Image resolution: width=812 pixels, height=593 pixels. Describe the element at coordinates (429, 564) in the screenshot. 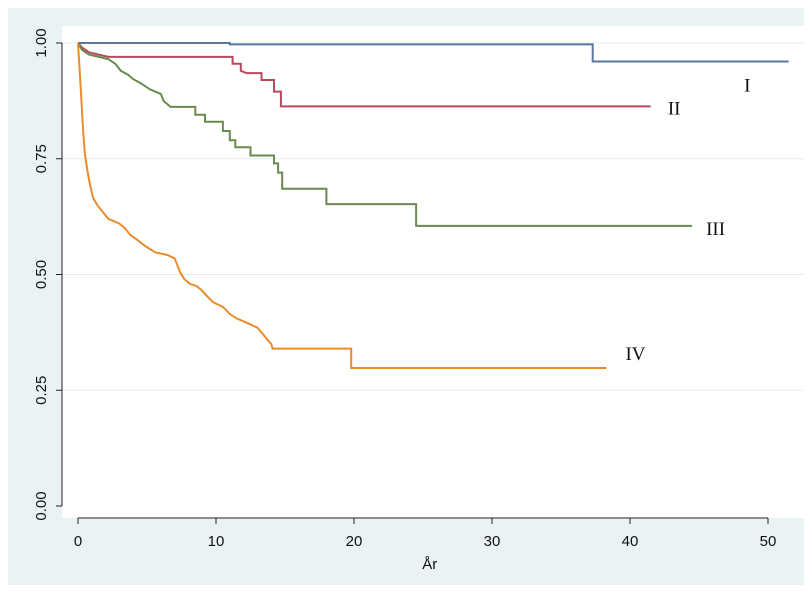

I see `x-axis-title: År` at that location.